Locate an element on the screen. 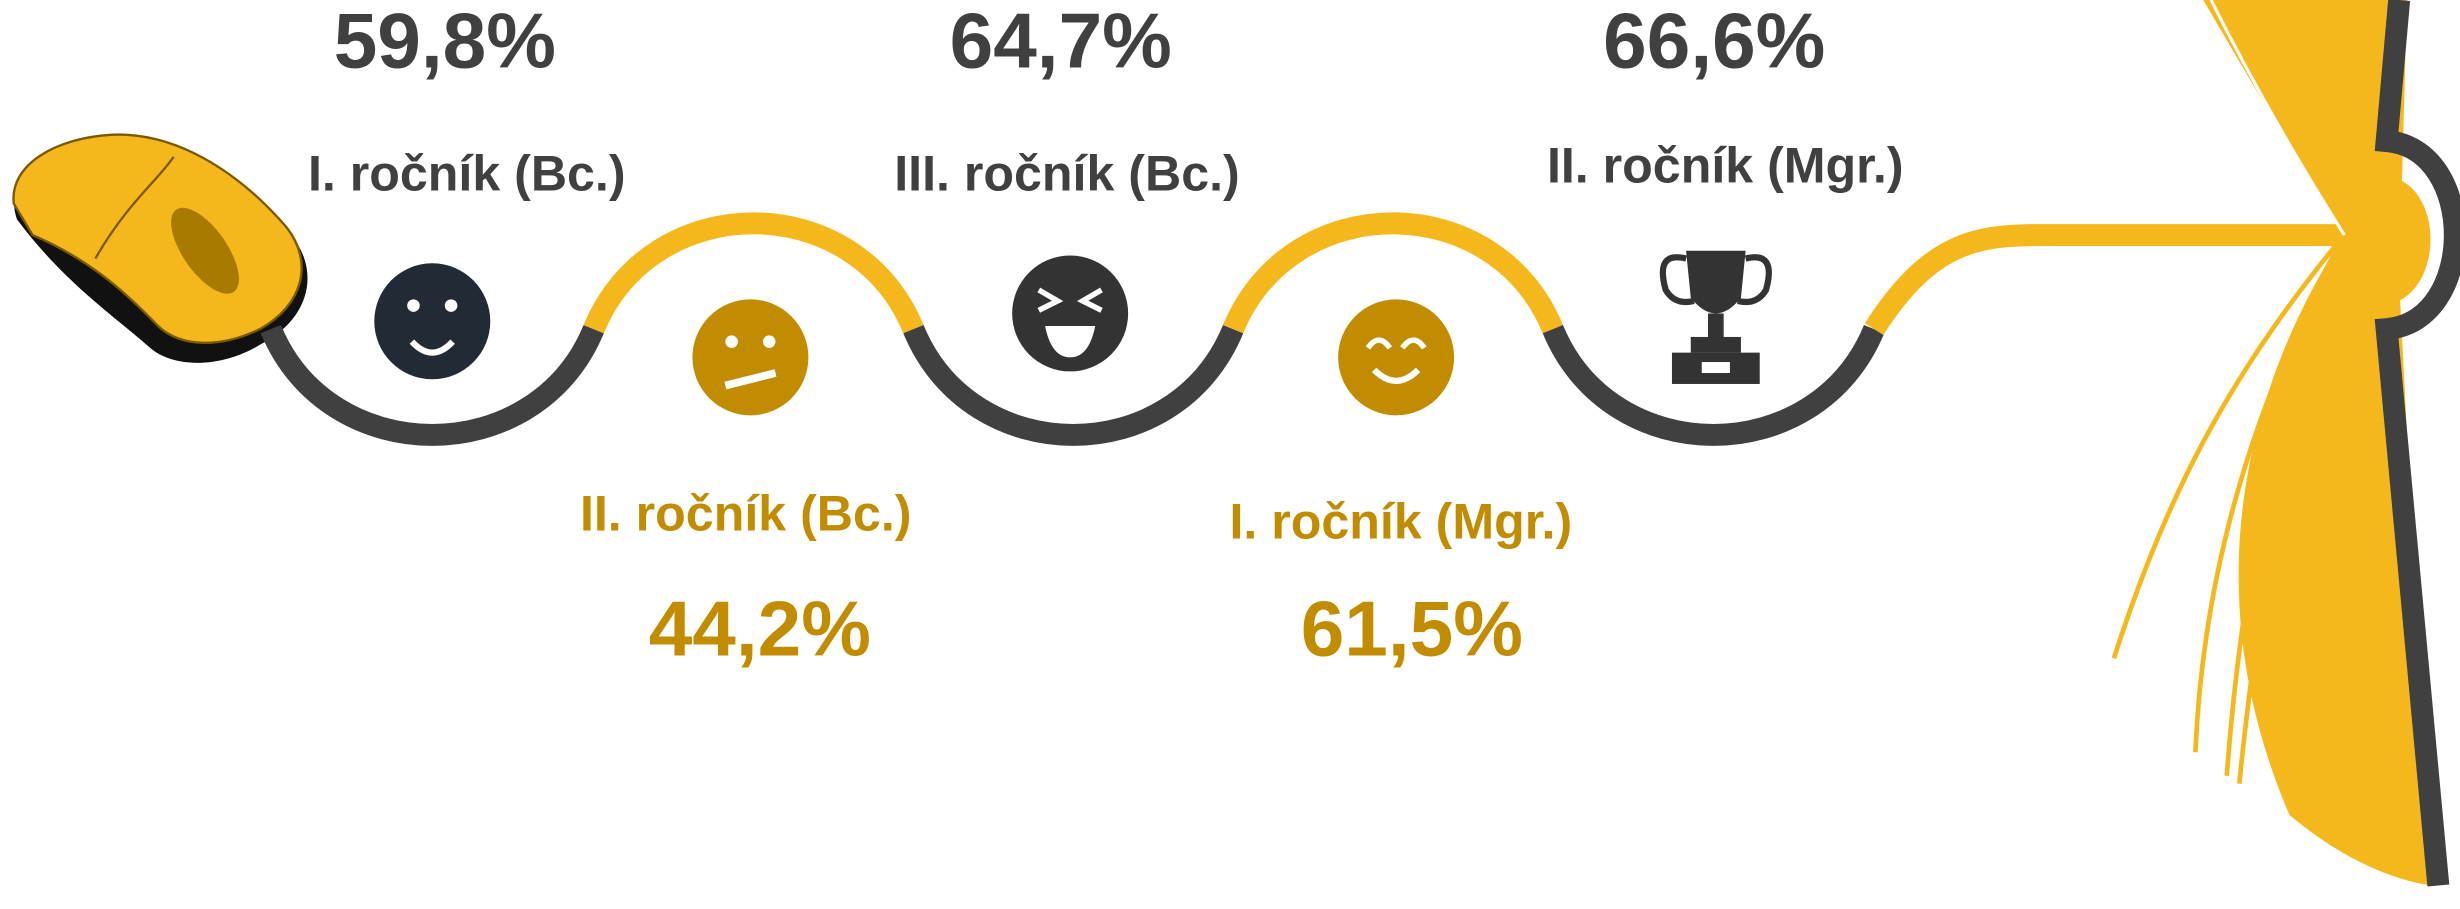 This screenshot has width=2460, height=909. step-label: III. ročník (Bc.) is located at coordinates (1066, 173).